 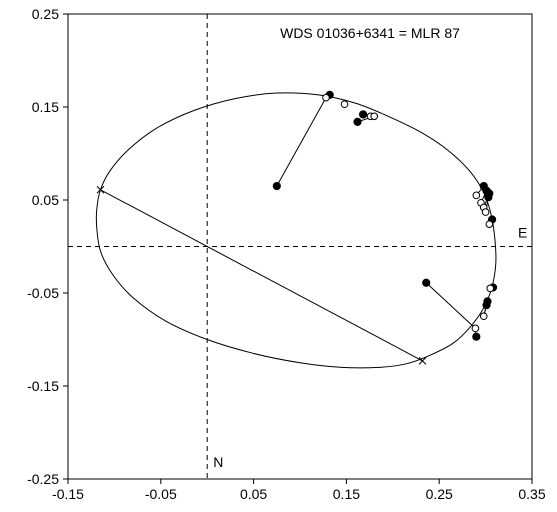 What do you see at coordinates (161, 494) in the screenshot?
I see `x-tick-label: -0.05` at bounding box center [161, 494].